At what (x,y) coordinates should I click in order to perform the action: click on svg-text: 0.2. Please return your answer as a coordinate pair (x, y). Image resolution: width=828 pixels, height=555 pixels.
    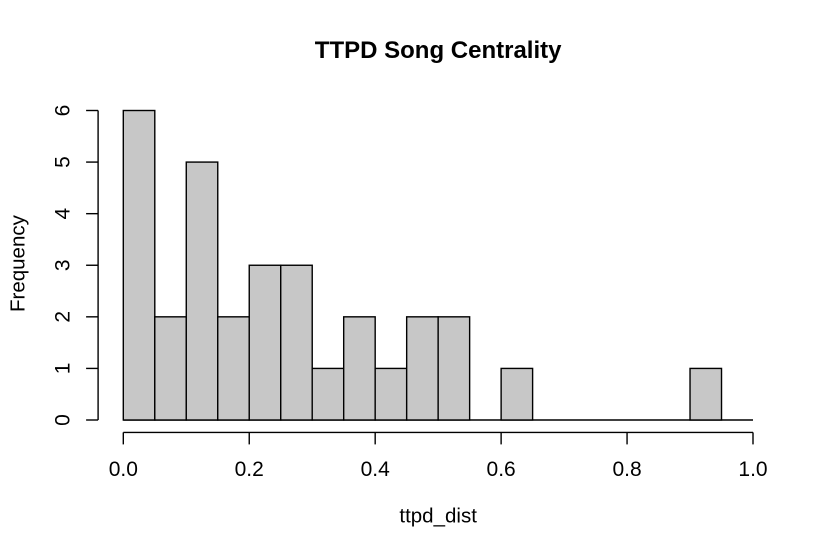
    Looking at the image, I should click on (249, 469).